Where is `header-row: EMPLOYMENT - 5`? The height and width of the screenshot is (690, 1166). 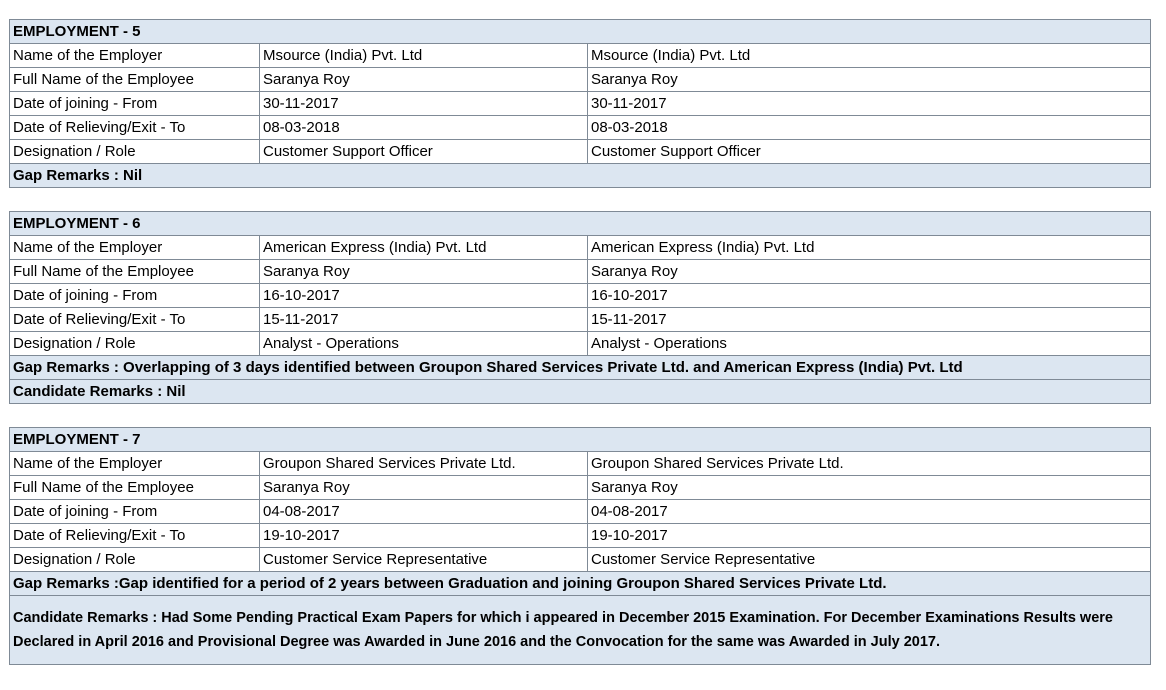 header-row: EMPLOYMENT - 5 is located at coordinates (580, 31).